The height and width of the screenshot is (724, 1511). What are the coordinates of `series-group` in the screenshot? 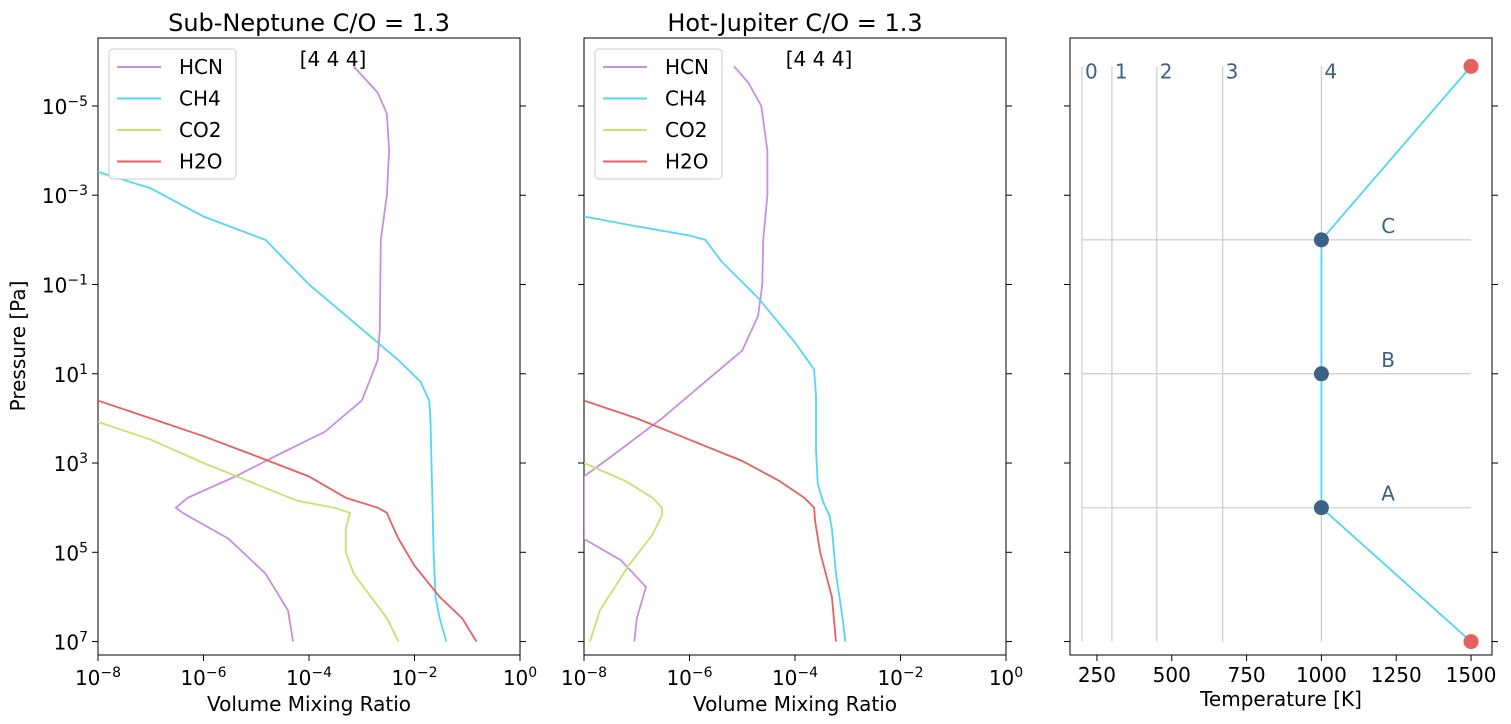 It's located at (715, 353).